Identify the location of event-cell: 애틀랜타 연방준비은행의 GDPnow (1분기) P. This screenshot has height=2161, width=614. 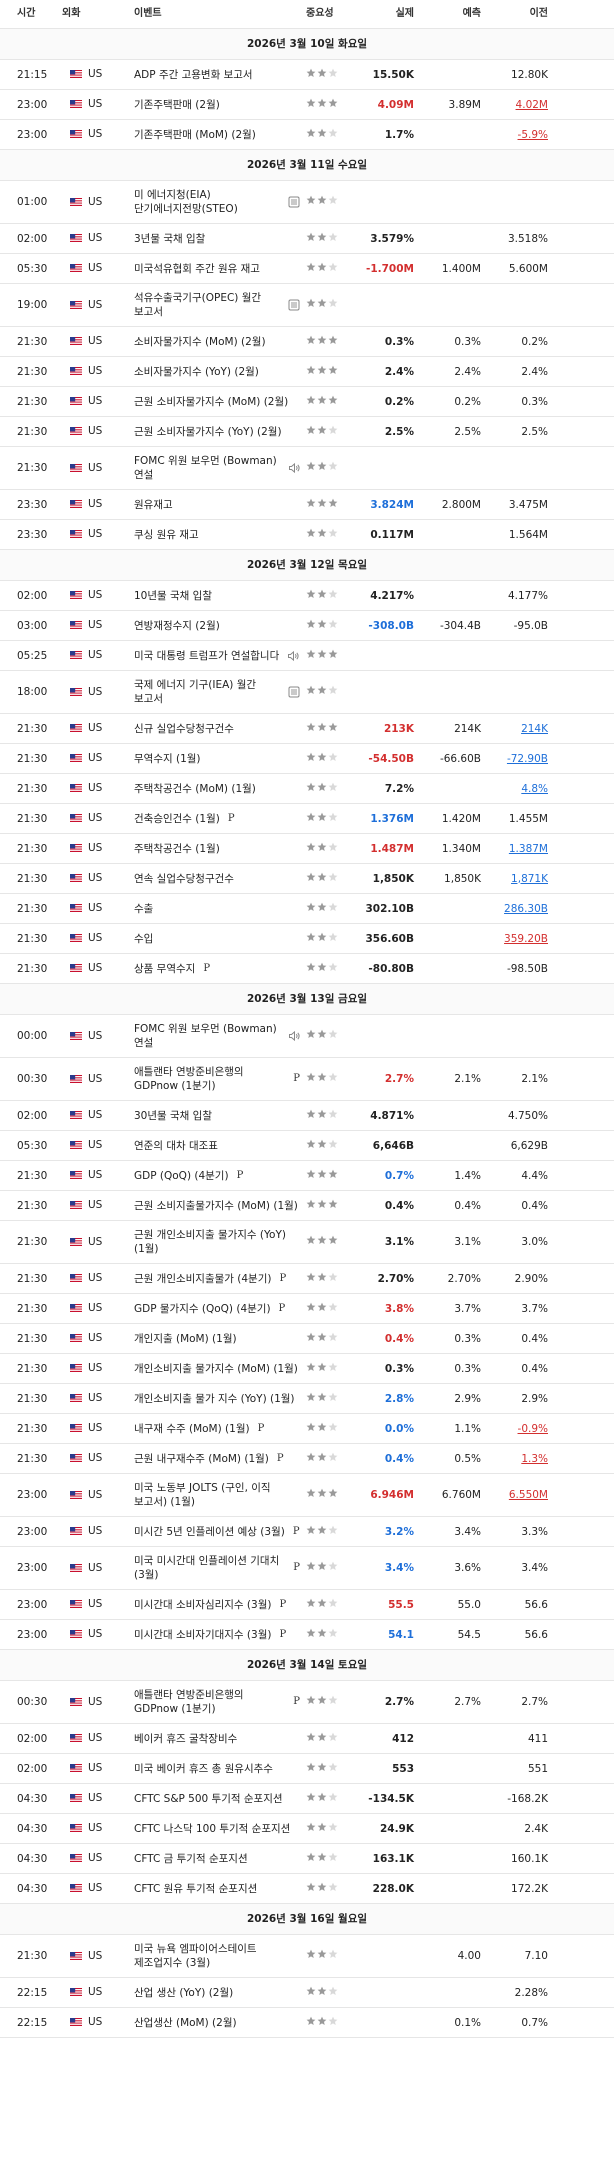
(220, 1079).